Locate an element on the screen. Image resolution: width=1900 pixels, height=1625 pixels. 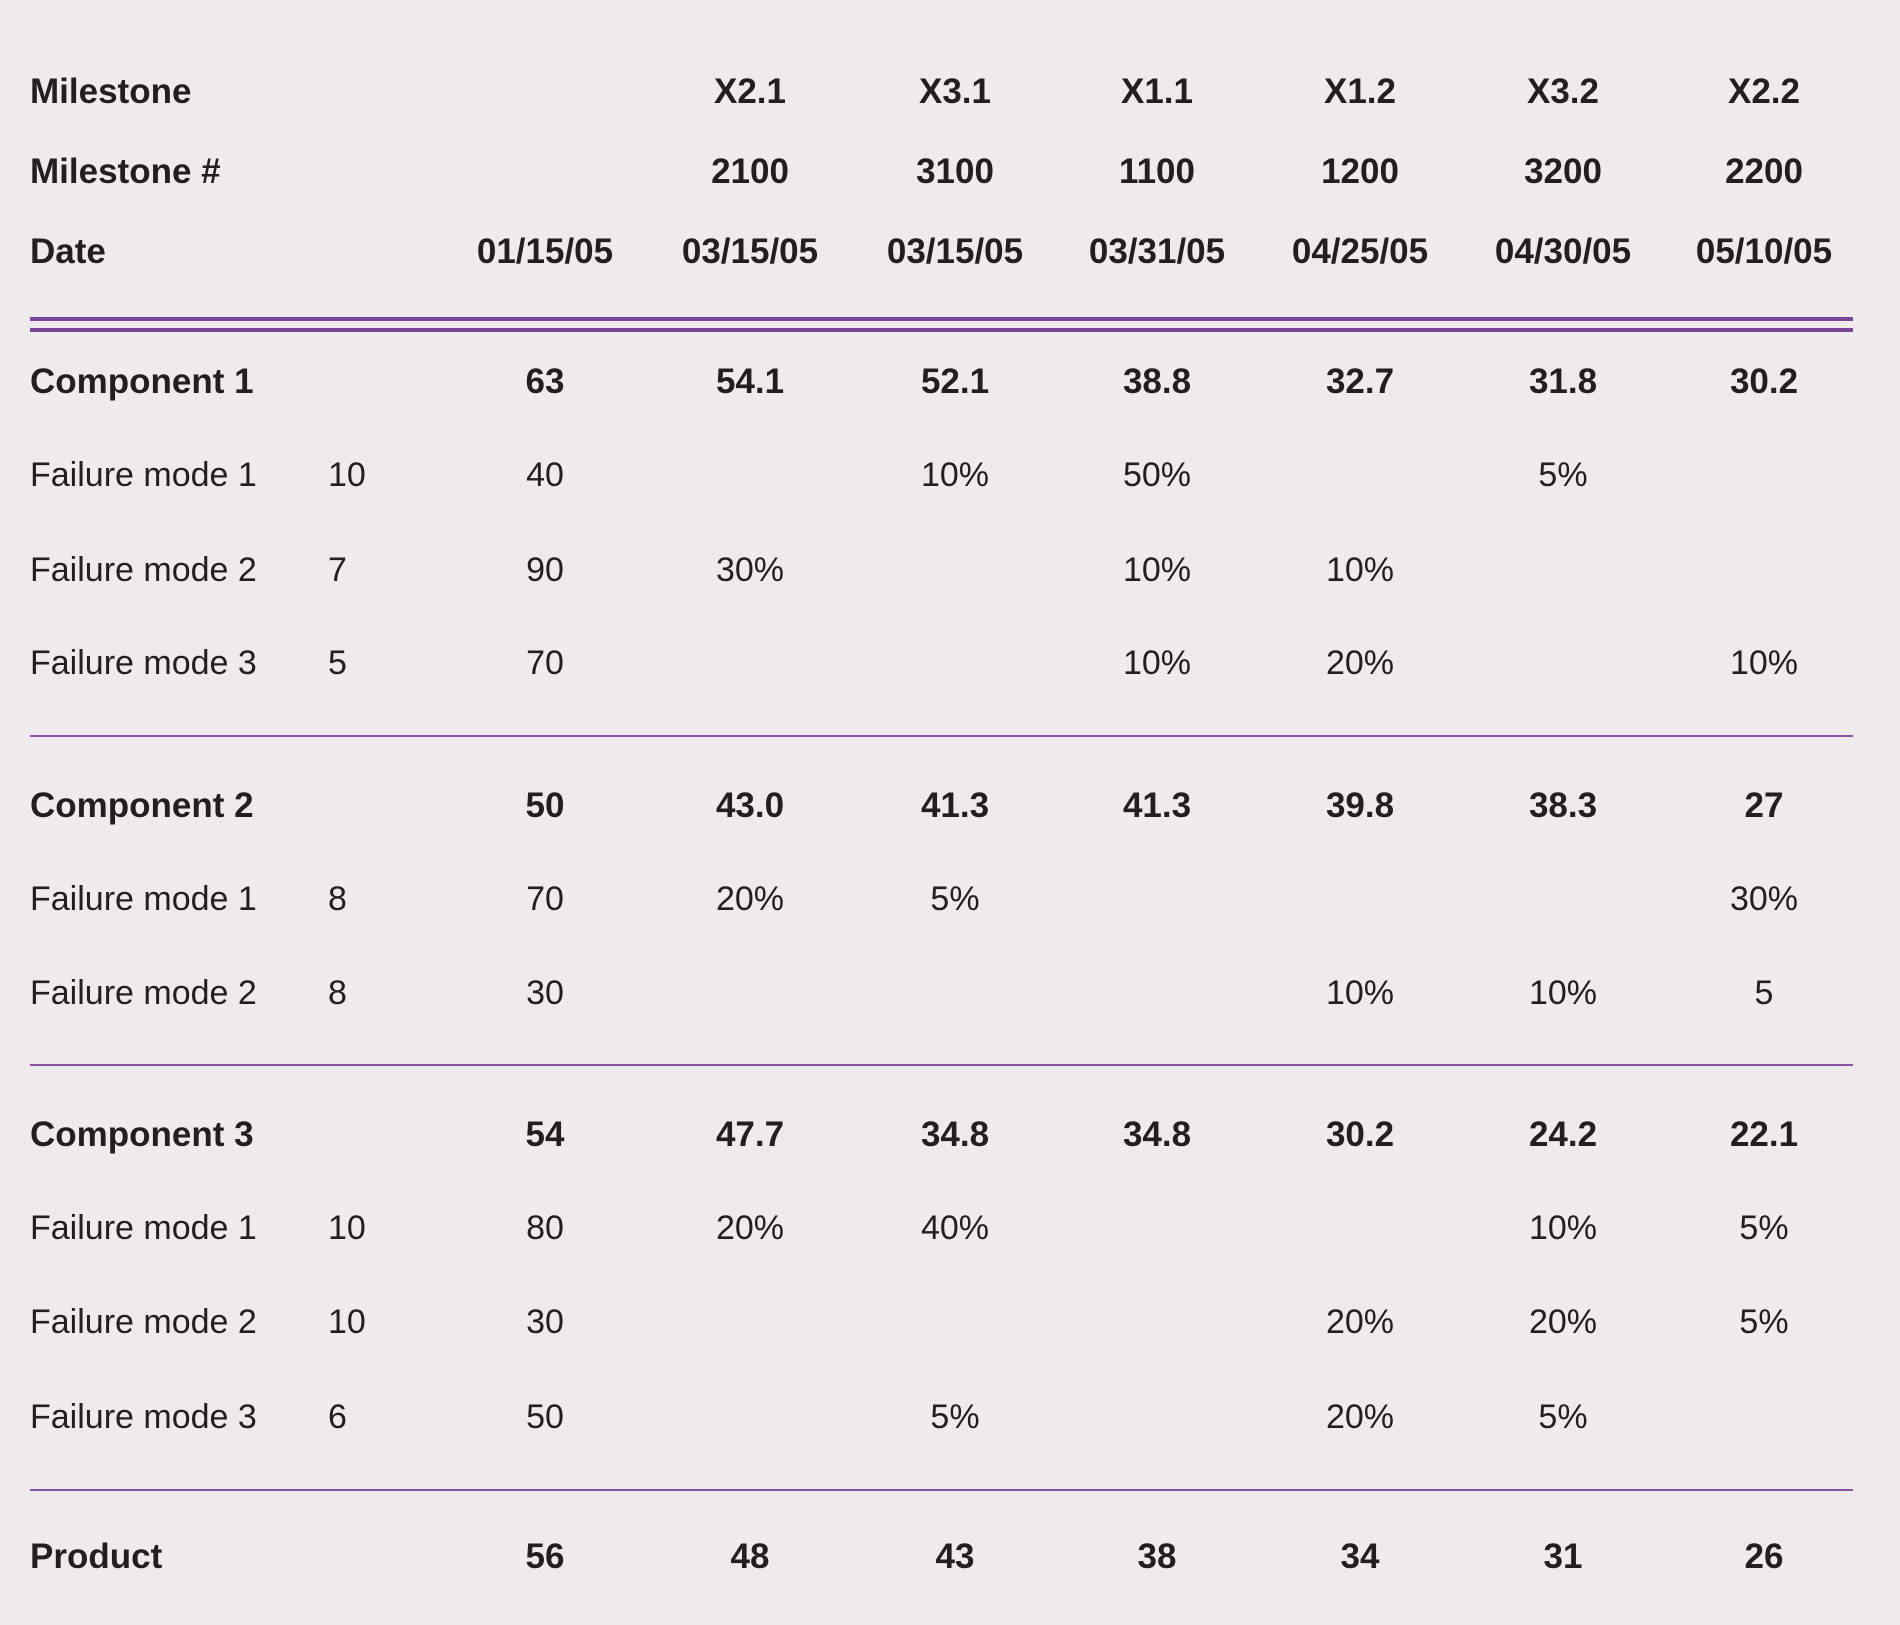
component-value: 52.1 is located at coordinates (955, 381).